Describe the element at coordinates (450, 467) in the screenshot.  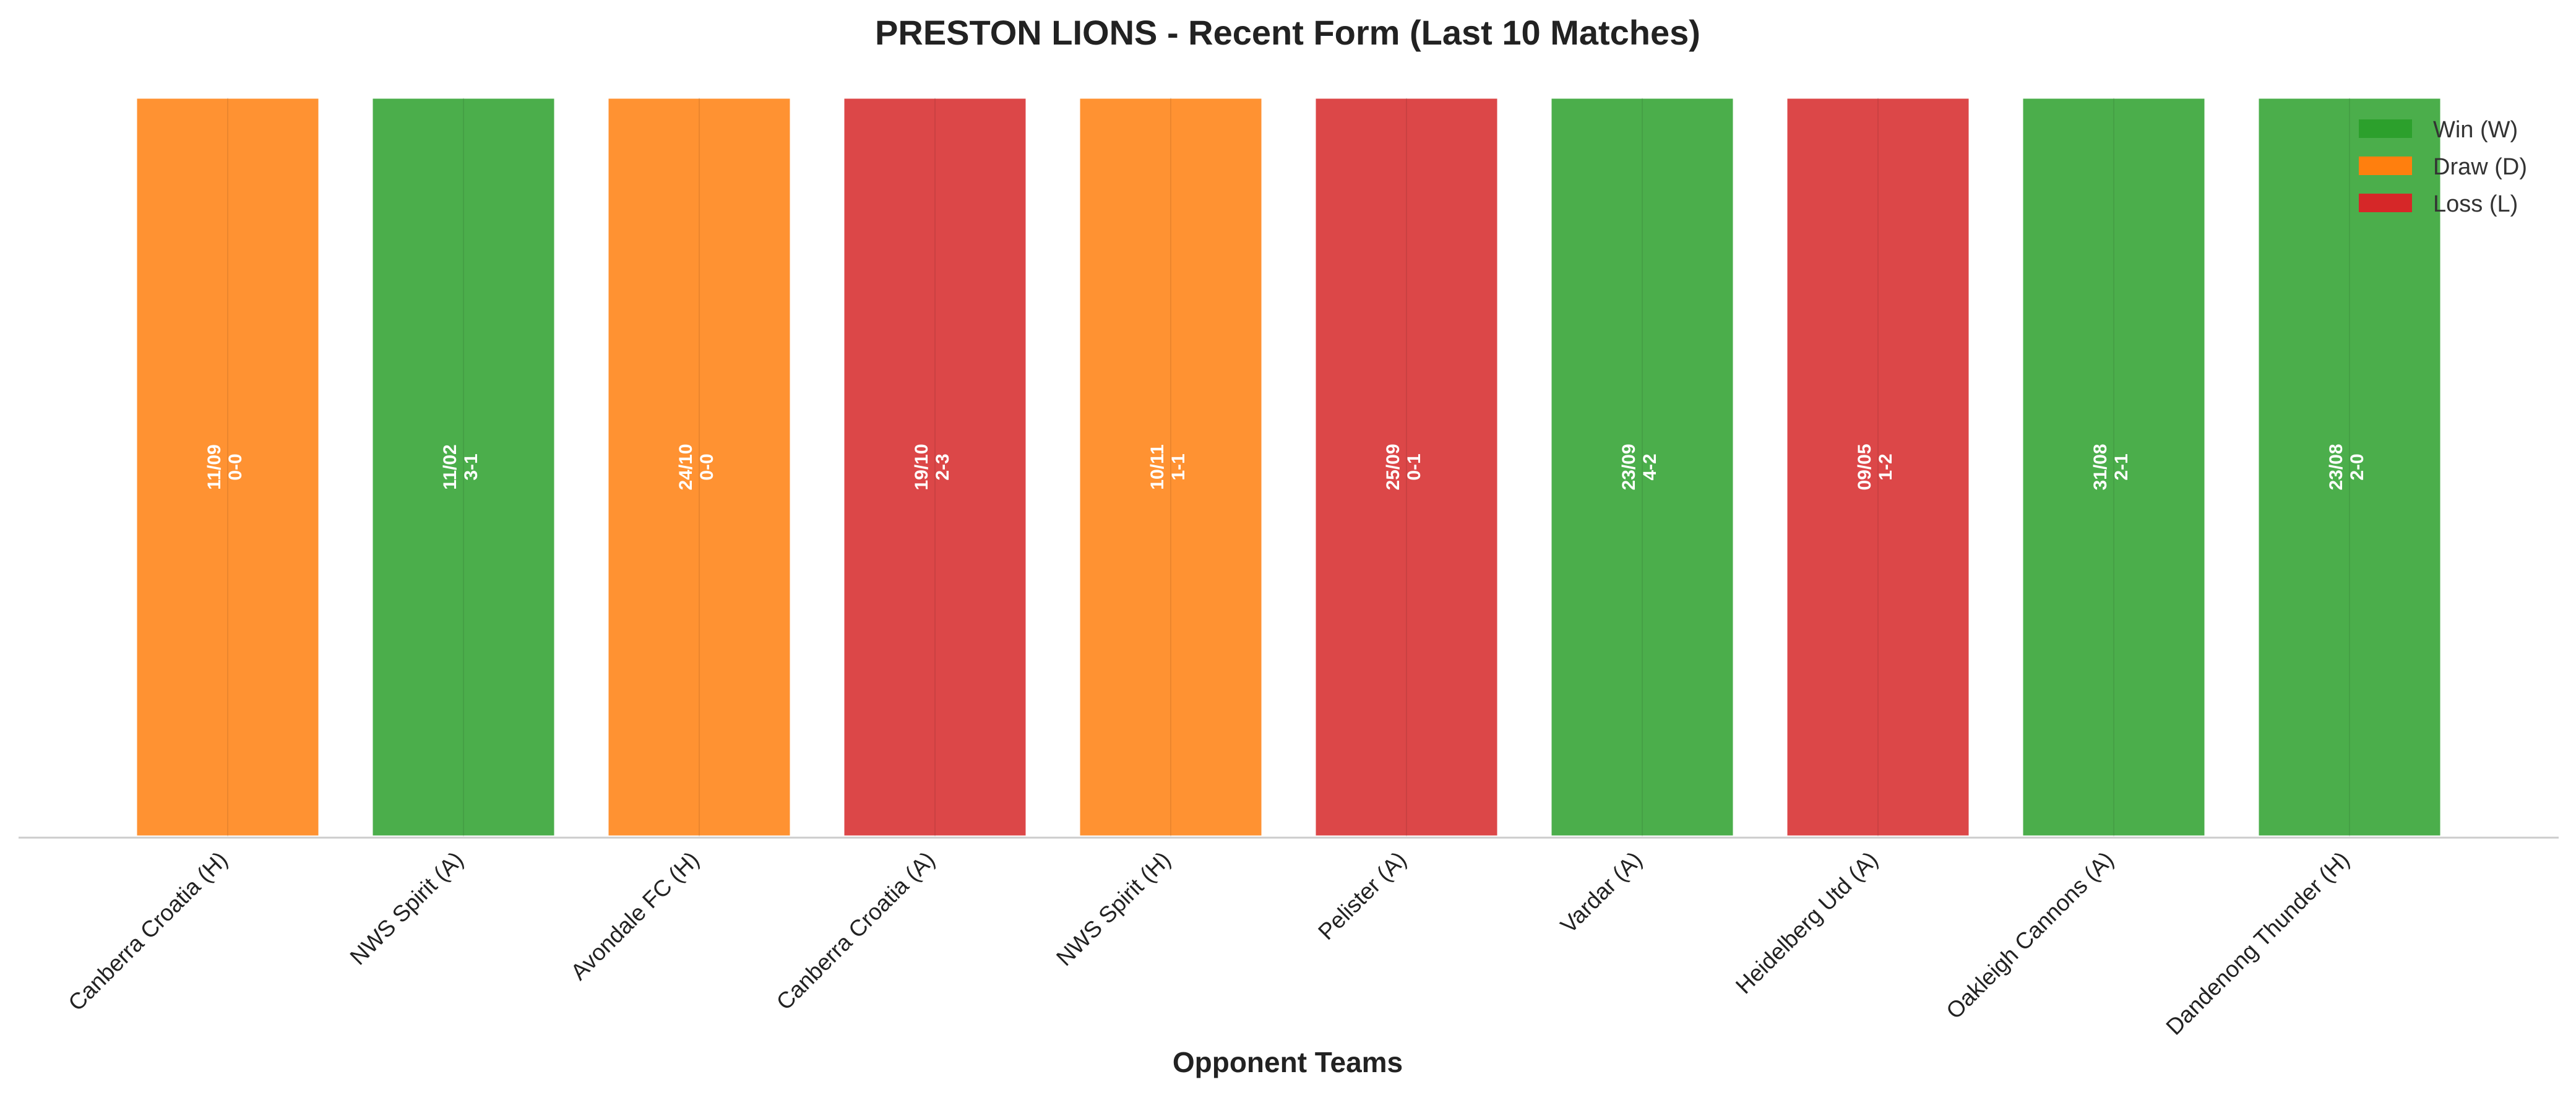
I see `bar-date-label: 11/02` at that location.